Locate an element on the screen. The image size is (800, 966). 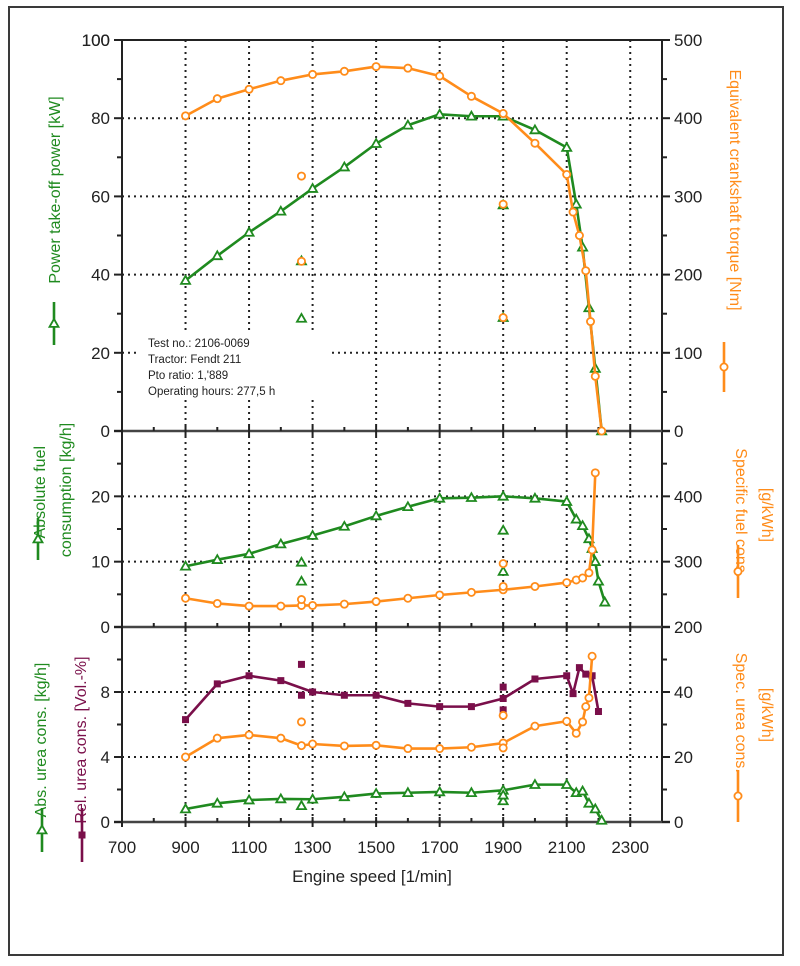
right-axis-title-sfc: Specific fuel cons. [g/kWh] is located at coordinates (753, 514).